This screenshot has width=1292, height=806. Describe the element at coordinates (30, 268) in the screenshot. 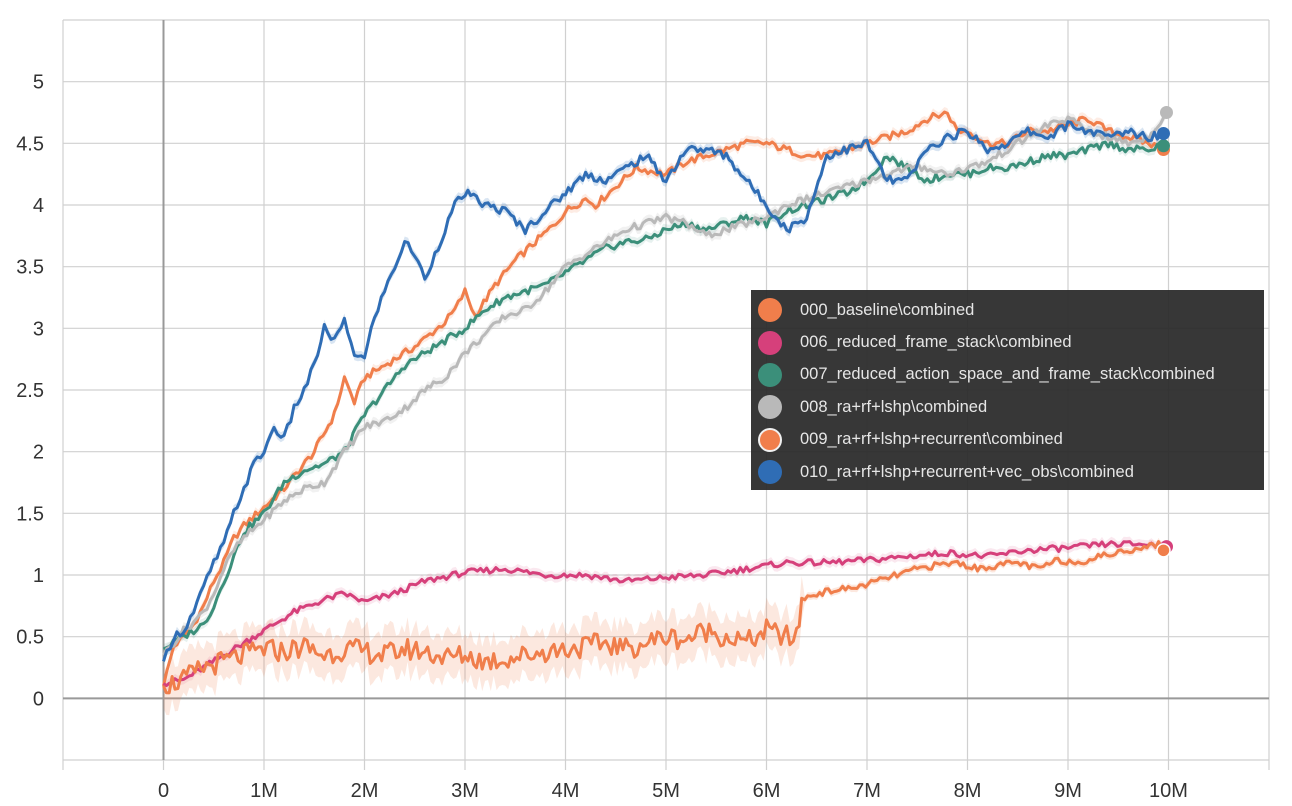

I see `y-tick-label: 3.5` at that location.